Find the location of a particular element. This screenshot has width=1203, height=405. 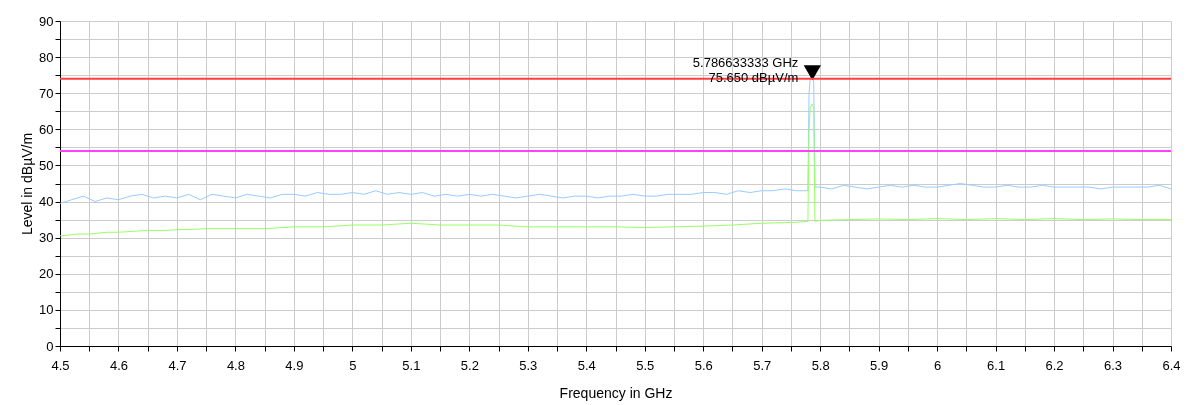

x-tick-label: 4.5 is located at coordinates (60, 365).